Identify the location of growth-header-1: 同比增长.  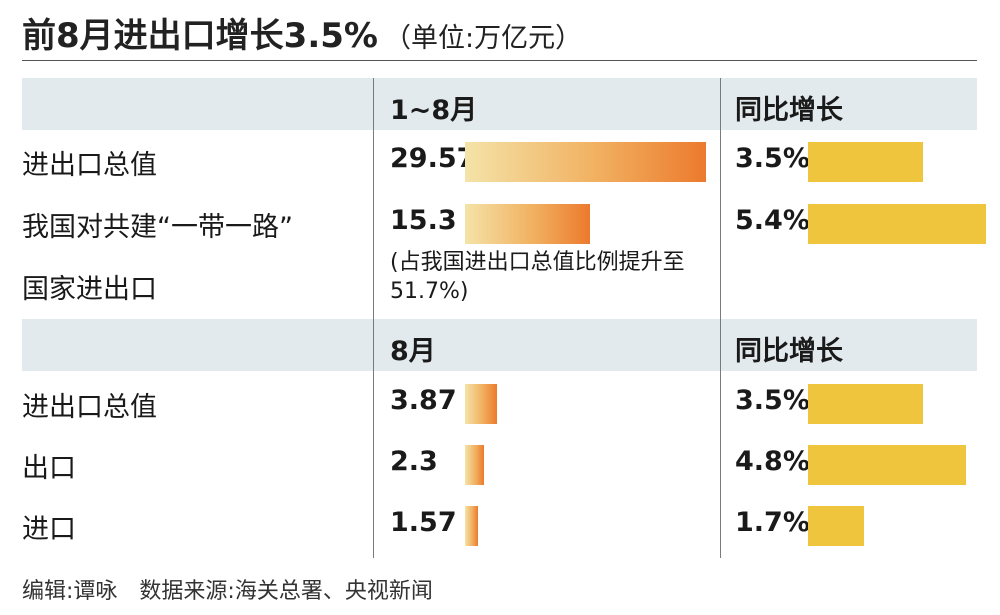
(789, 110).